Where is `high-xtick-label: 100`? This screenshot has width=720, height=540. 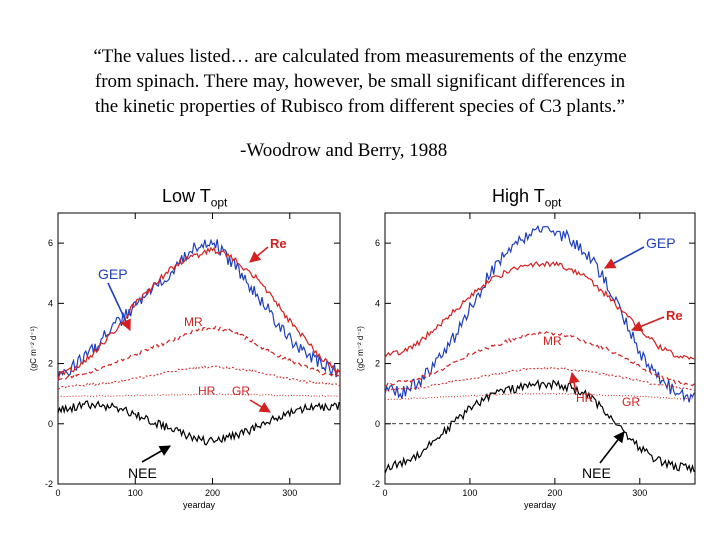
high-xtick-label: 100 is located at coordinates (469, 493).